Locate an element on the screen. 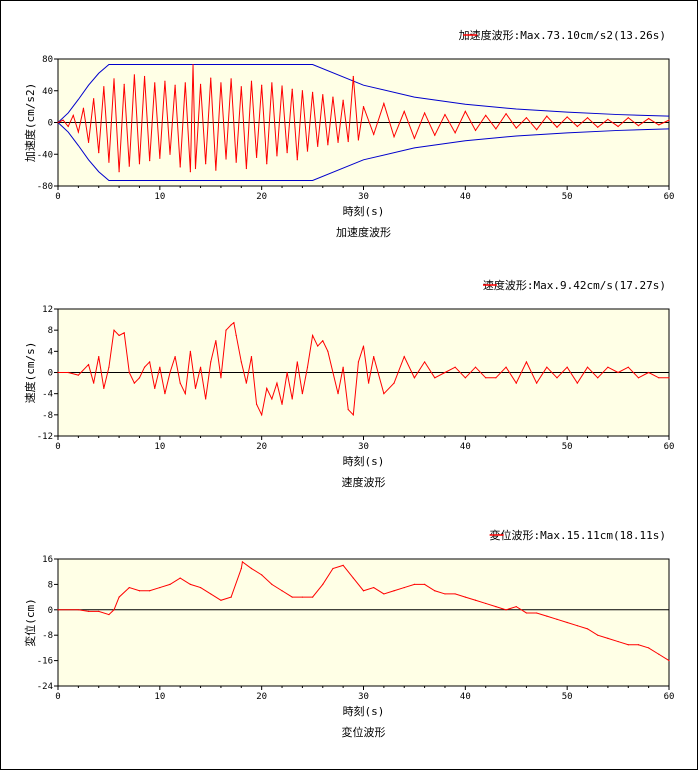 The image size is (698, 773). x-tick-label: 40 is located at coordinates (465, 447).